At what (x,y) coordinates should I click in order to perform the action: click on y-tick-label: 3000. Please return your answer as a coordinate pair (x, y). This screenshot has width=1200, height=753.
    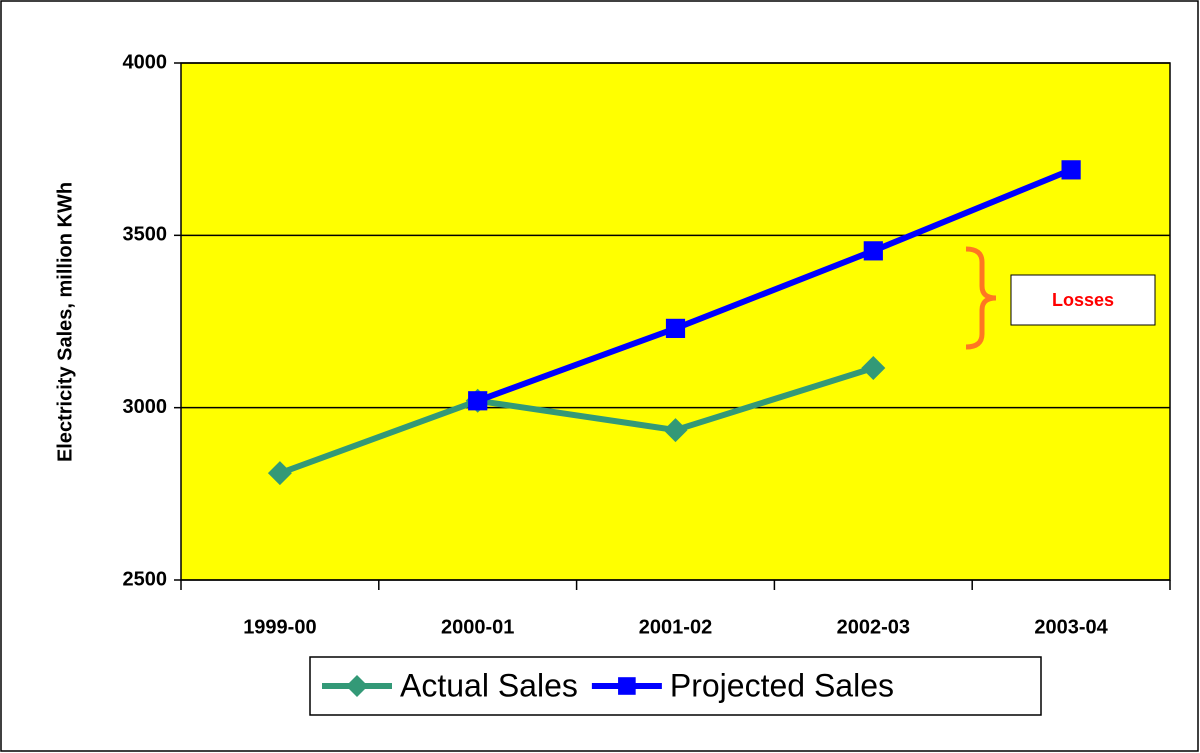
    Looking at the image, I should click on (145, 407).